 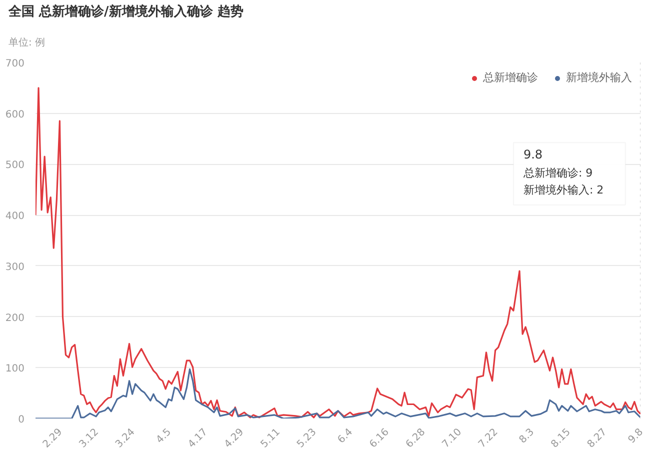 What do you see at coordinates (15, 64) in the screenshot?
I see `y-tick-label: 700` at bounding box center [15, 64].